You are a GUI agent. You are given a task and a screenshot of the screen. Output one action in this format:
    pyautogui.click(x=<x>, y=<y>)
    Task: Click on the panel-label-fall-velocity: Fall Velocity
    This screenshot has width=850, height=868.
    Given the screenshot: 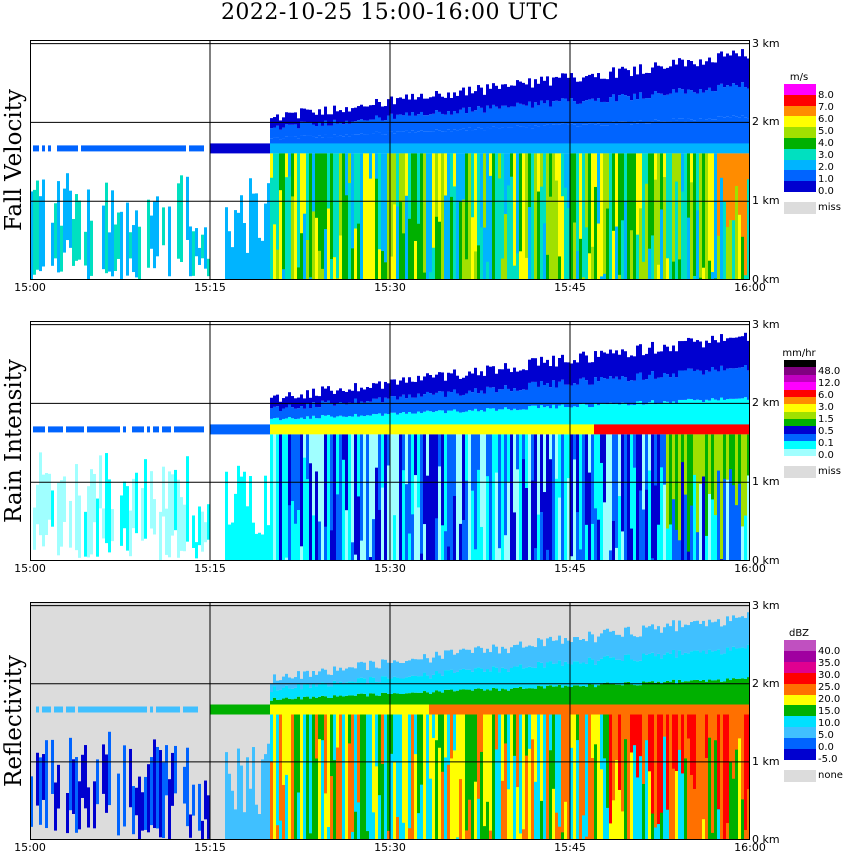 What is the action you would take?
    pyautogui.click(x=14, y=160)
    